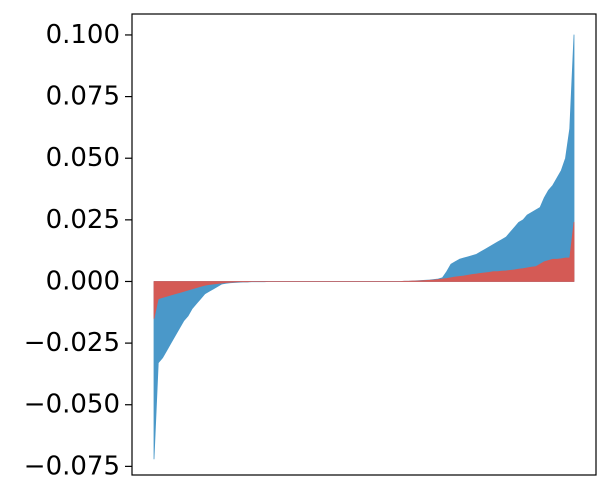 This screenshot has height=489, width=610. Describe the element at coordinates (72, 343) in the screenshot. I see `y-tick-label: −0.025` at that location.